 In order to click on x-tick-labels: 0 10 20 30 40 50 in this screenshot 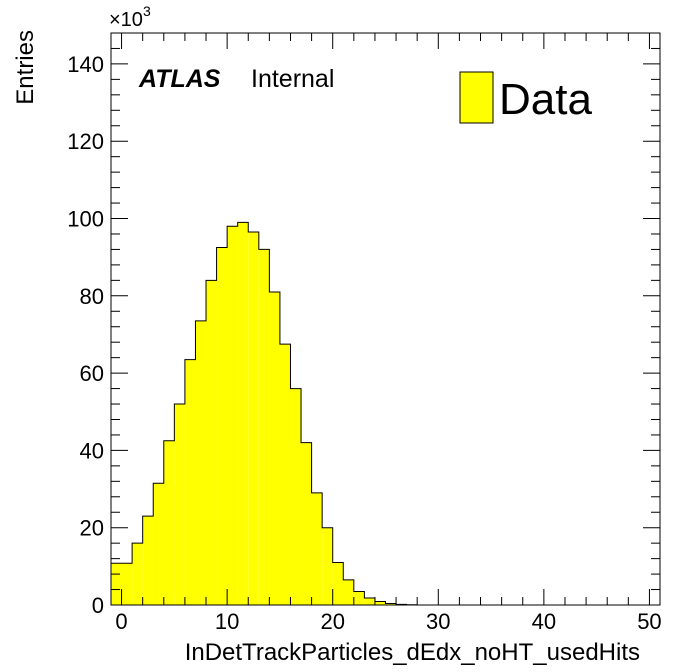, I will do `click(388, 621)`.